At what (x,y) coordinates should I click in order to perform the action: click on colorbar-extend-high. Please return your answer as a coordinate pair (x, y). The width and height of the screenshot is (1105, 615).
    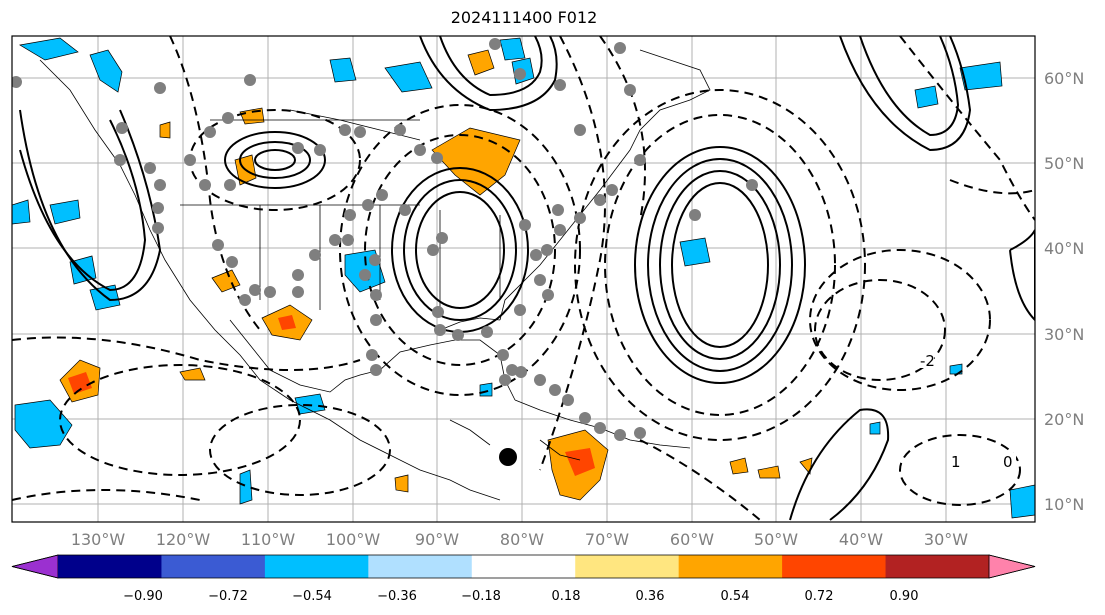
    Looking at the image, I should click on (1012, 566).